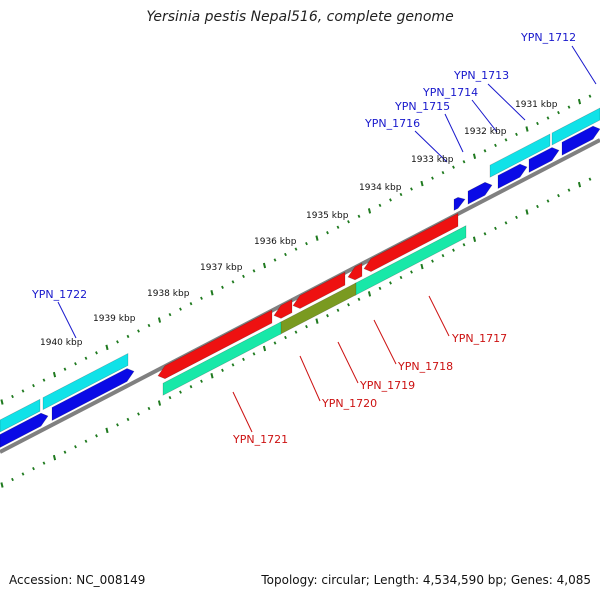  Describe the element at coordinates (348, 362) in the screenshot. I see `leader-ypn1719` at that location.